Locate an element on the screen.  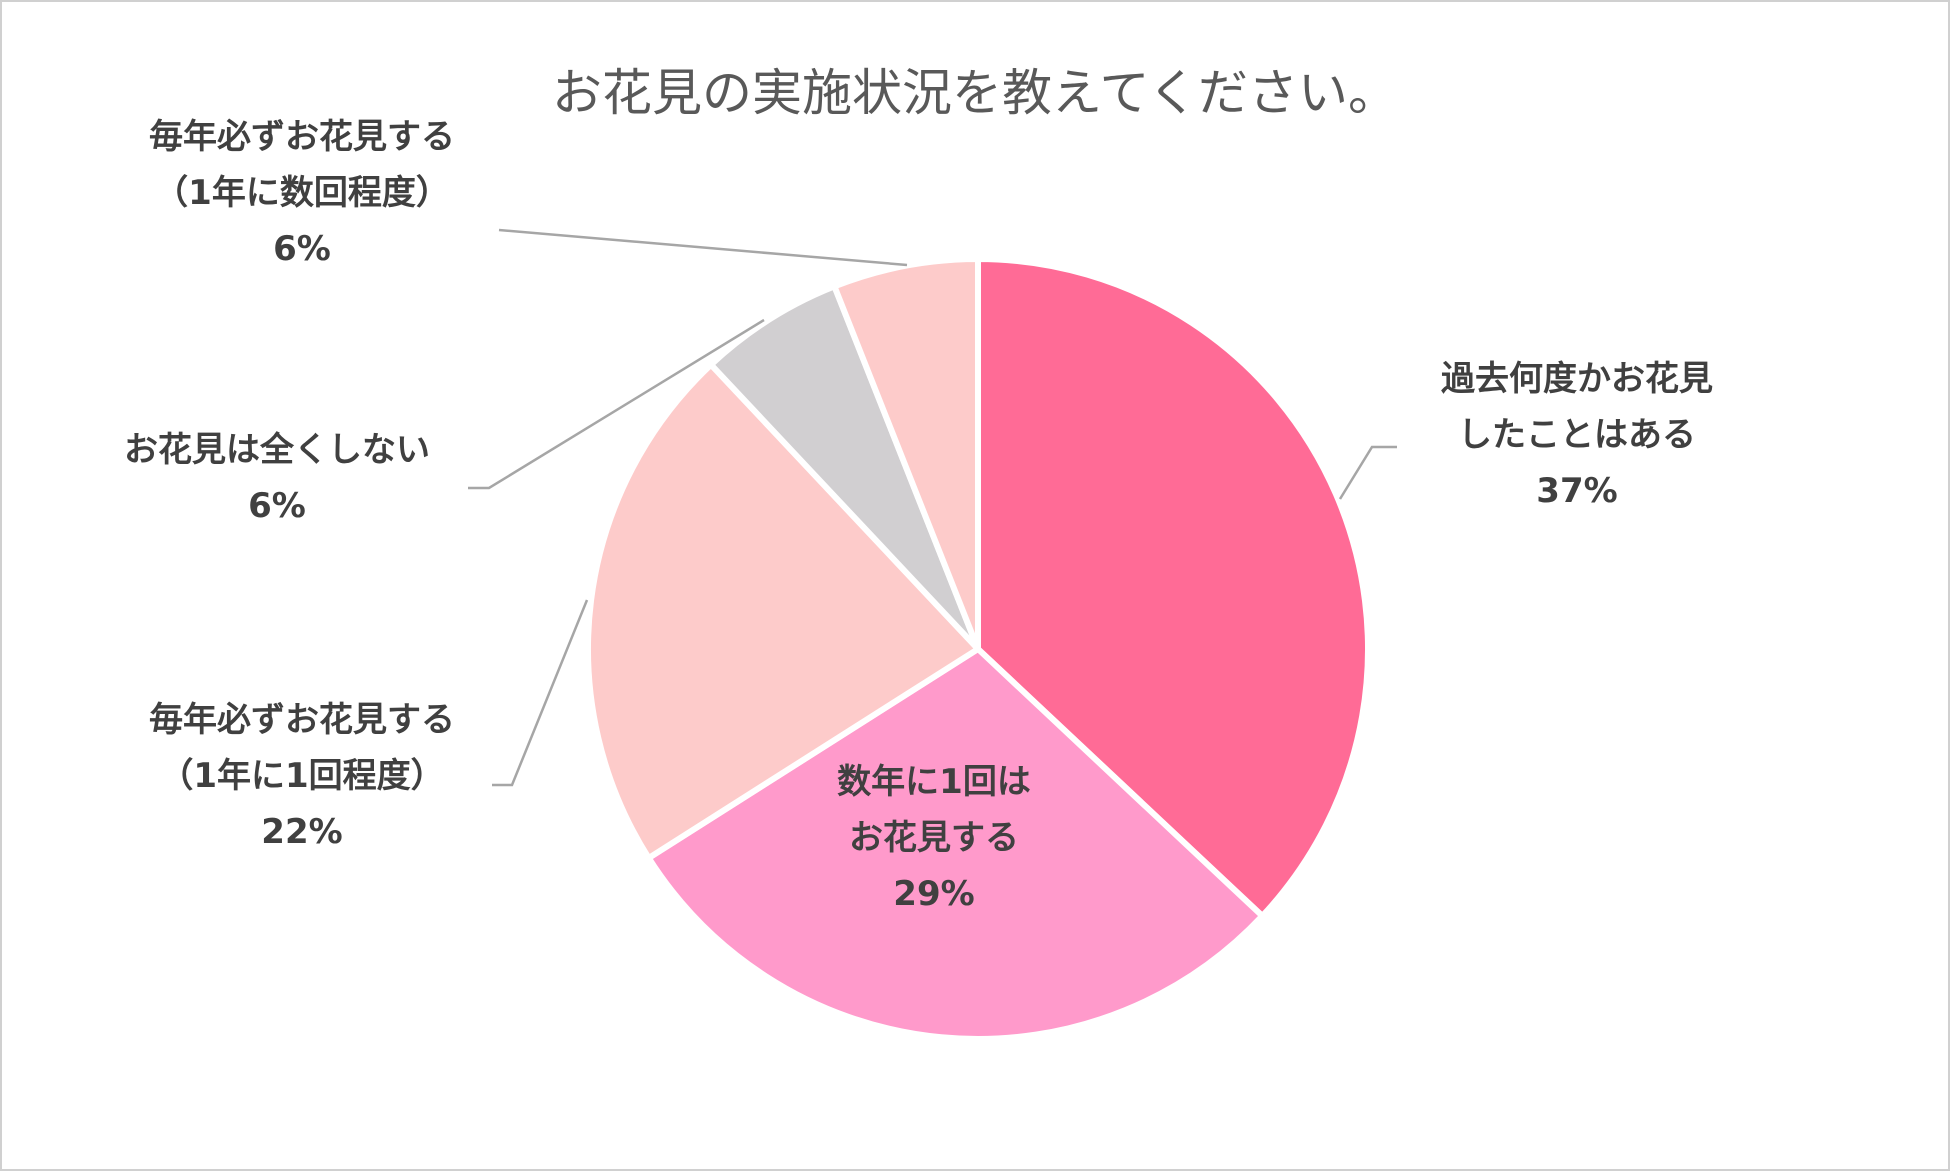
data-label-category: （1年に1回程度） is located at coordinates (301, 776).